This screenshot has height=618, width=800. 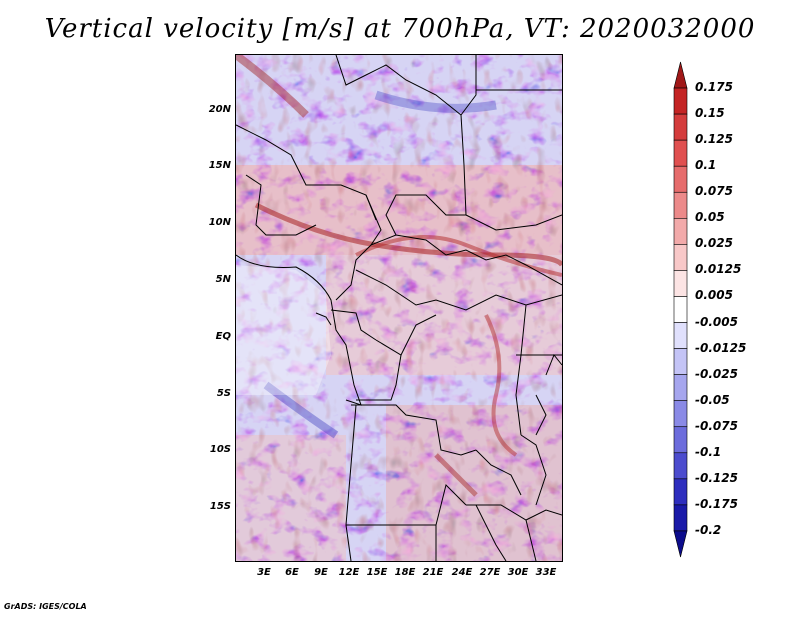 I want to click on lat-label-eq: EQ, so click(x=223, y=336).